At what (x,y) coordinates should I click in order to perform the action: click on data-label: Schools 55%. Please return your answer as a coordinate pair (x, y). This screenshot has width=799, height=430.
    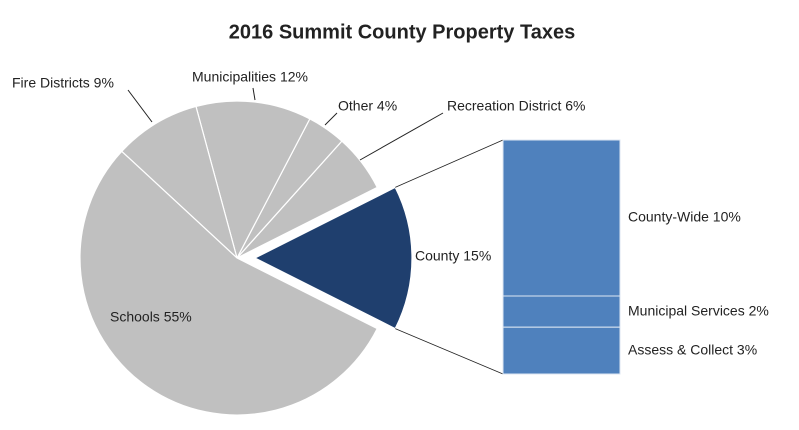
    Looking at the image, I should click on (151, 317).